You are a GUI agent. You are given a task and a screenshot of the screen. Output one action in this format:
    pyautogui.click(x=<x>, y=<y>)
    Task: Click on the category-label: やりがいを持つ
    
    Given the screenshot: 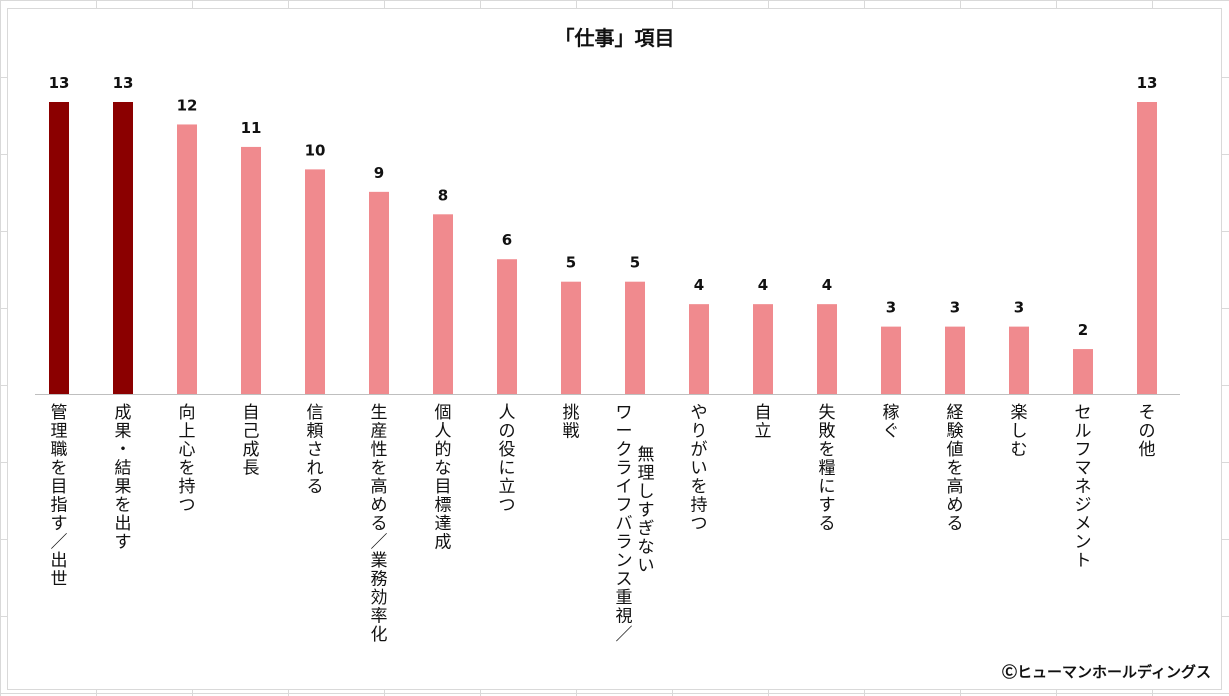 What is the action you would take?
    pyautogui.click(x=699, y=468)
    